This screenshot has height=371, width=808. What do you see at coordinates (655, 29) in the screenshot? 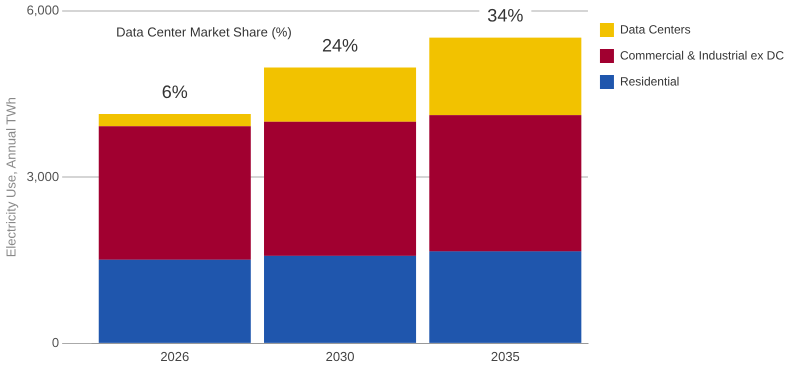
I see `legend-label: Data Centers` at bounding box center [655, 29].